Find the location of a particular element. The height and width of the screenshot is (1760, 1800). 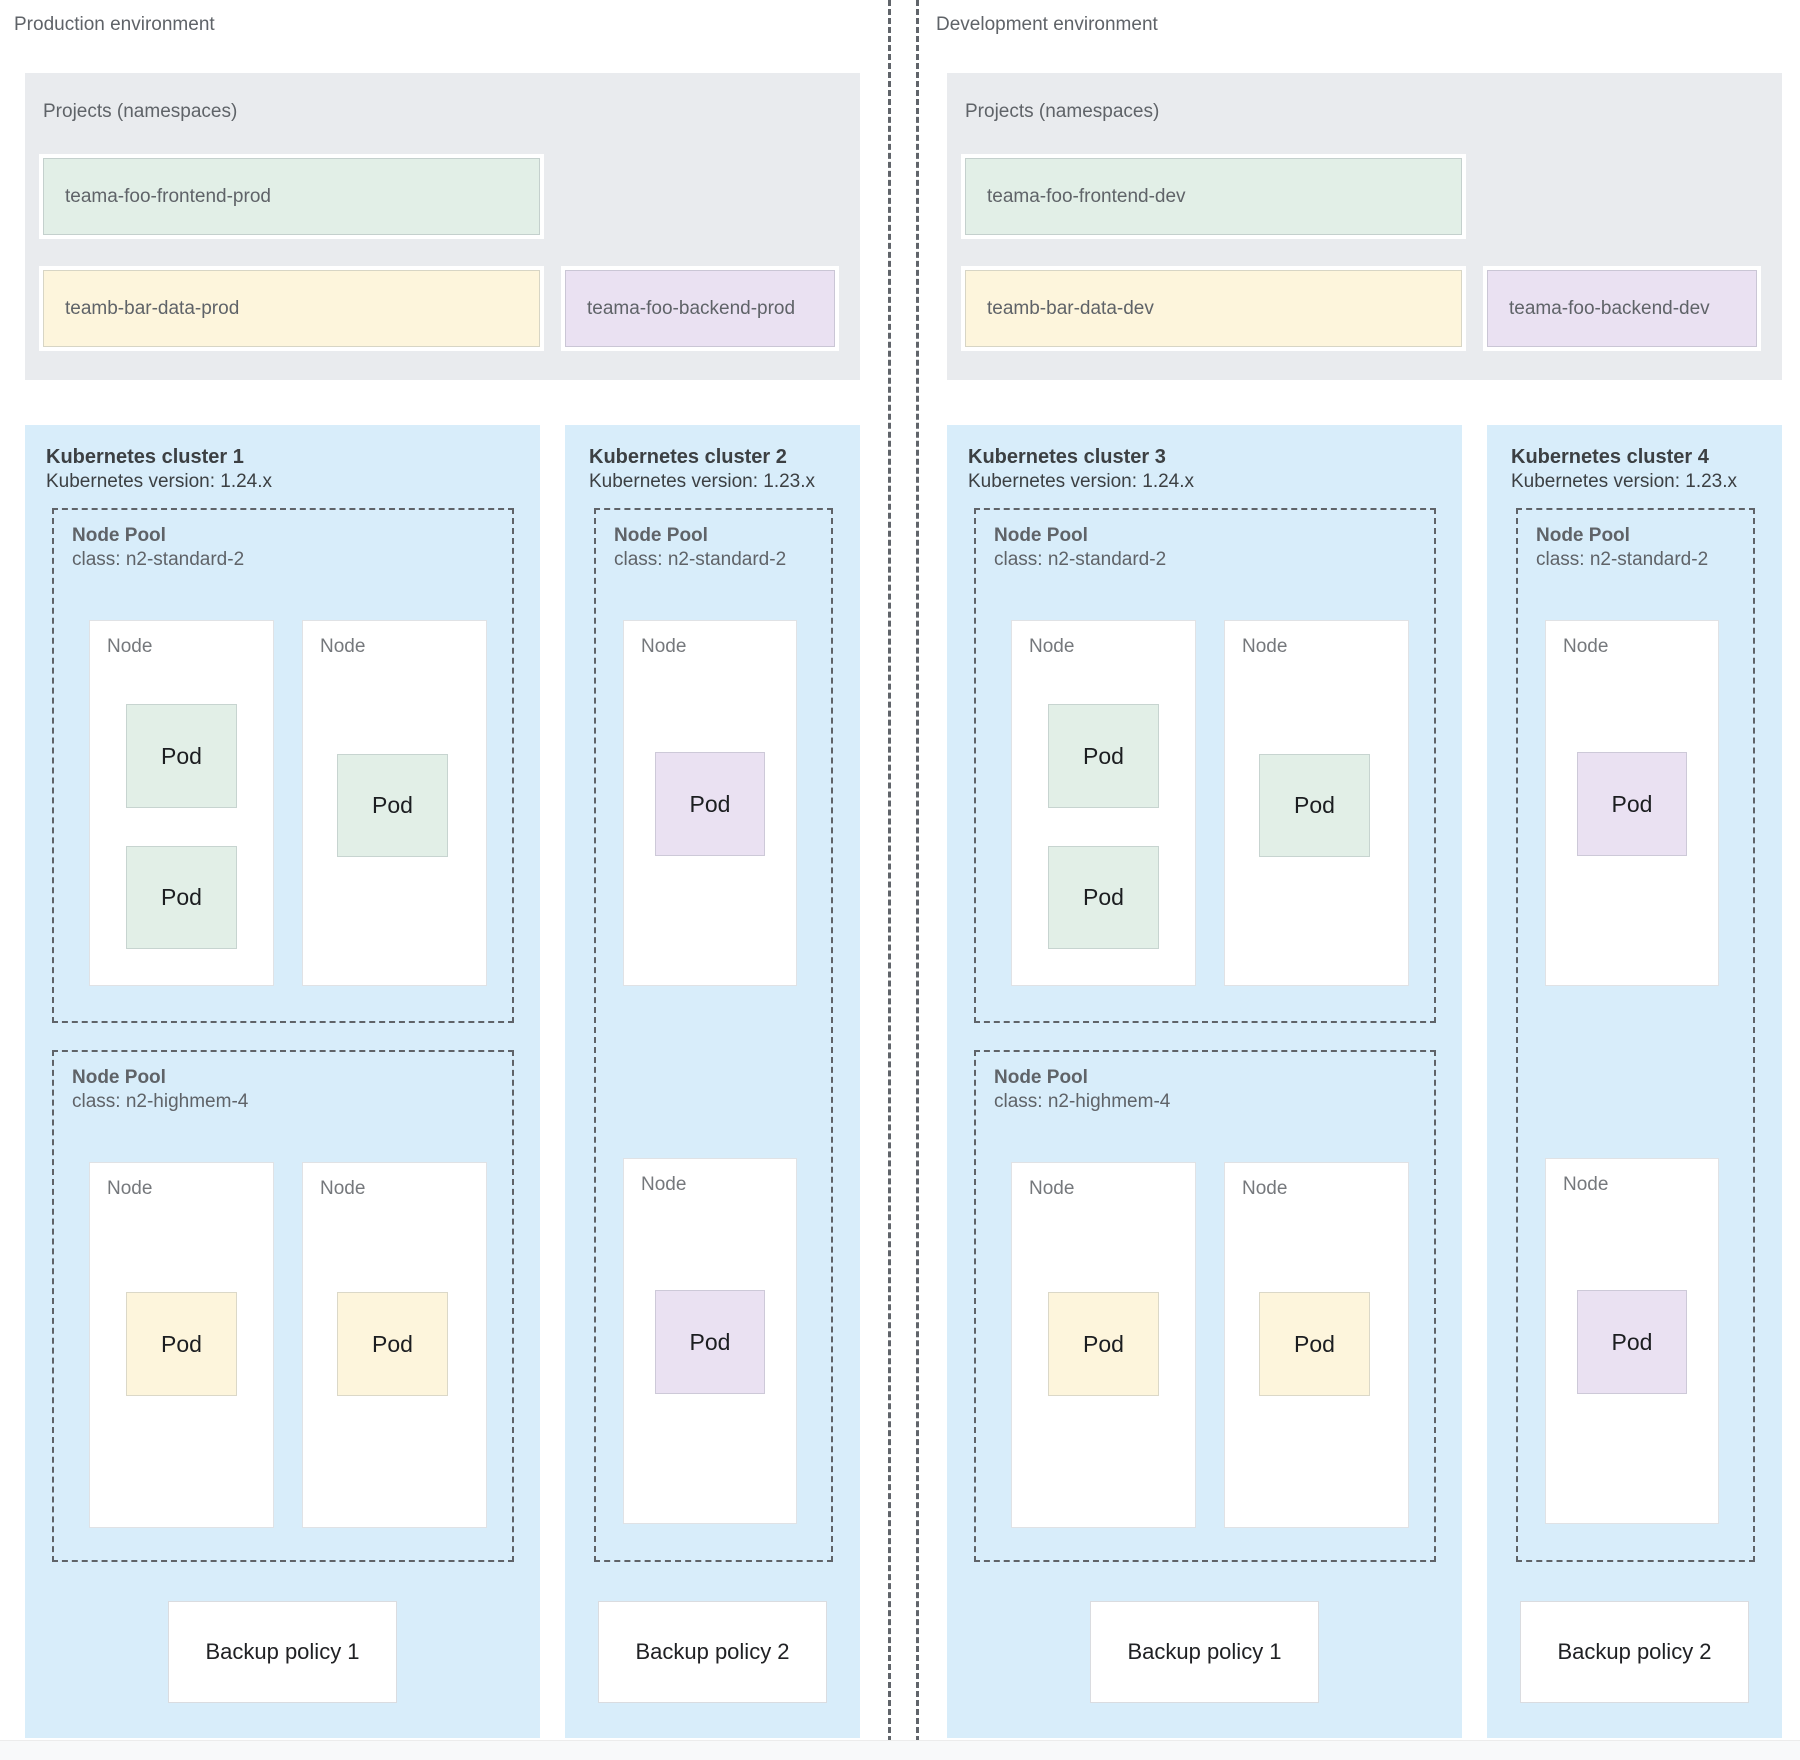

development-environment-label: Development environment is located at coordinates (1047, 24).